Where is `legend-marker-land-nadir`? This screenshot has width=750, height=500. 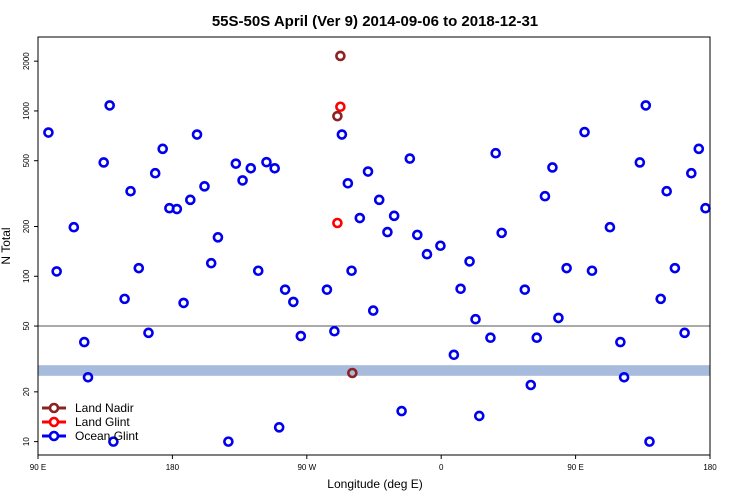
legend-marker-land-nadir is located at coordinates (54, 408).